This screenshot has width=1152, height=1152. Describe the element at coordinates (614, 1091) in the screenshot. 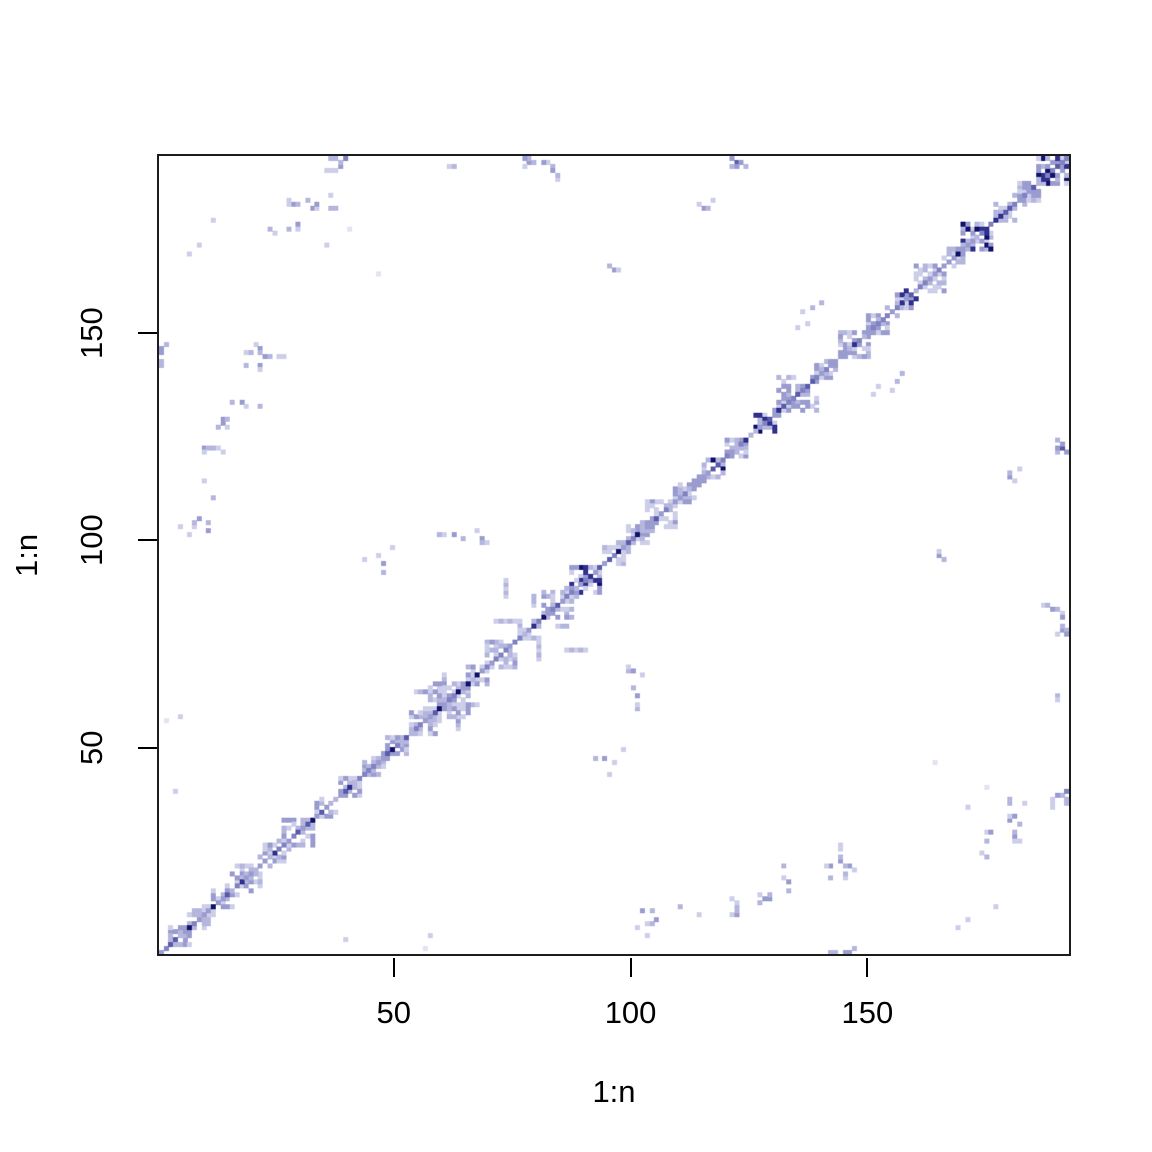

I see `x-axis-label: 1:n` at that location.